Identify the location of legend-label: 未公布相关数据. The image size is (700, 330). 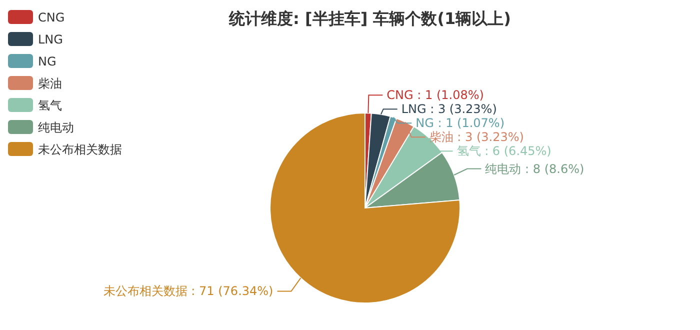
(80, 149).